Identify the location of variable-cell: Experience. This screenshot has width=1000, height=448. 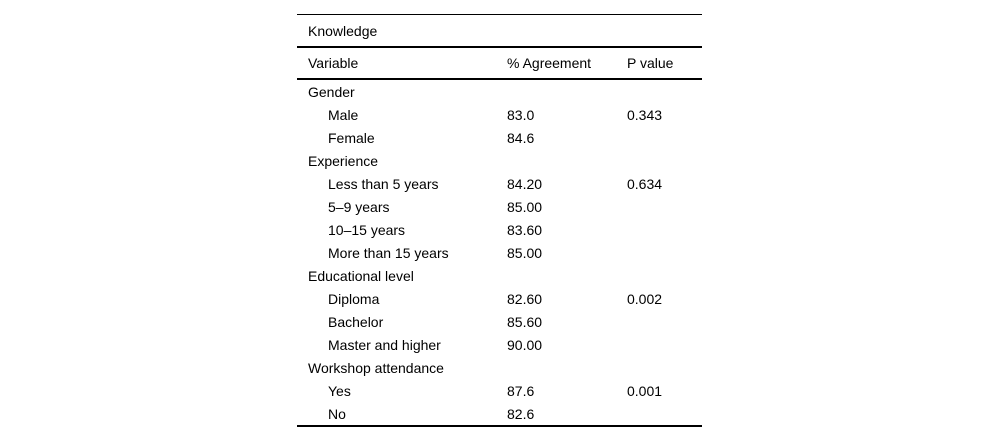
(343, 160).